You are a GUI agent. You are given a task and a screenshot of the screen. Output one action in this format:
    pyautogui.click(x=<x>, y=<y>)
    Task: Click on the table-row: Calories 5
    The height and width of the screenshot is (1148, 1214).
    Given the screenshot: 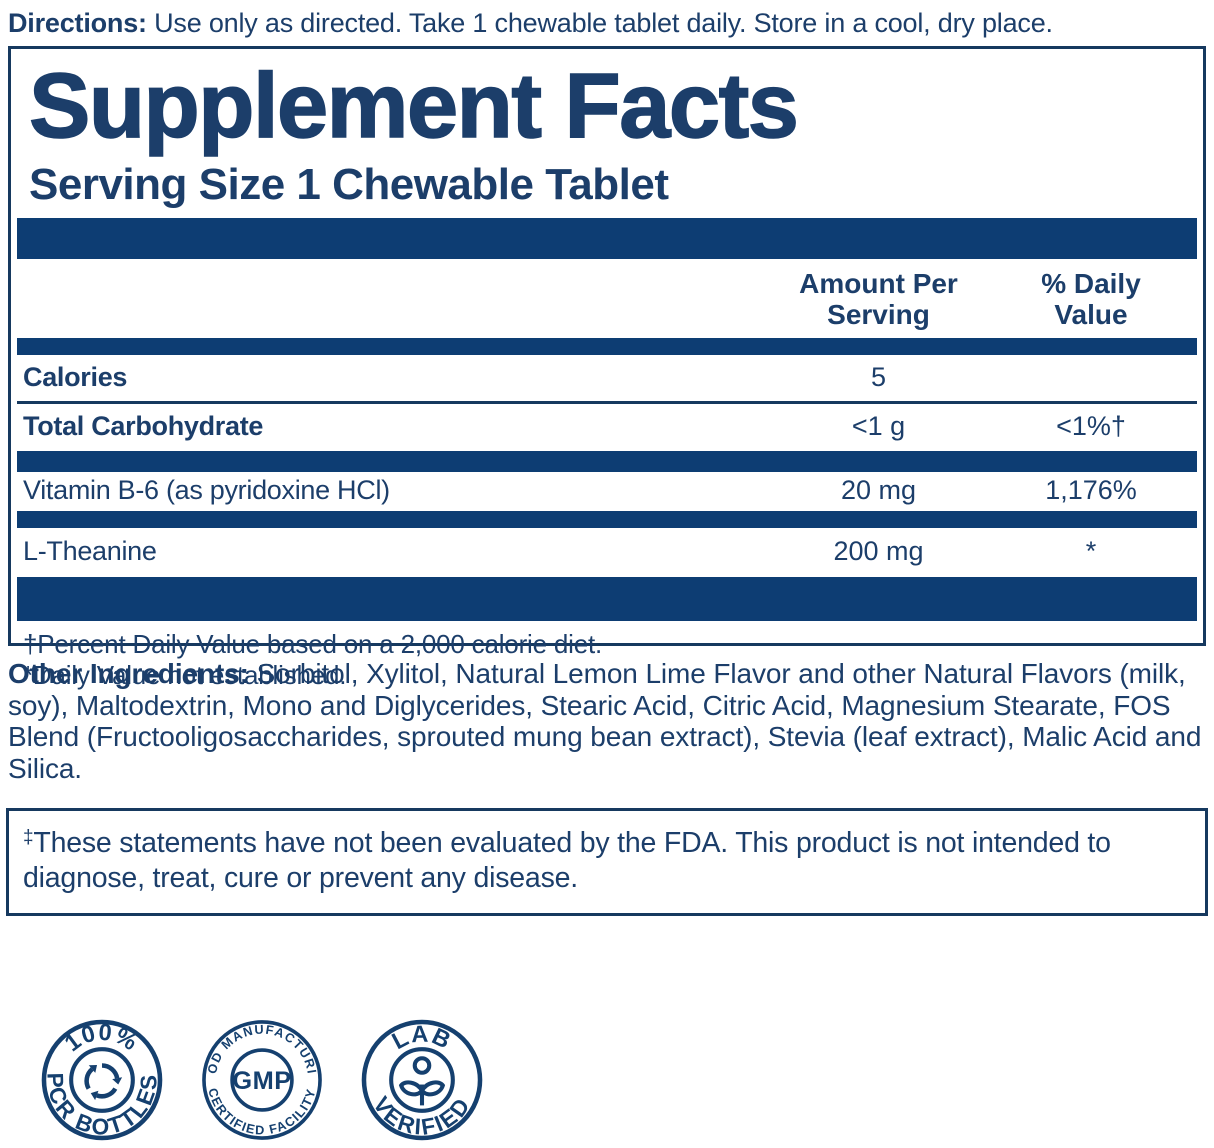 What is the action you would take?
    pyautogui.click(x=607, y=378)
    